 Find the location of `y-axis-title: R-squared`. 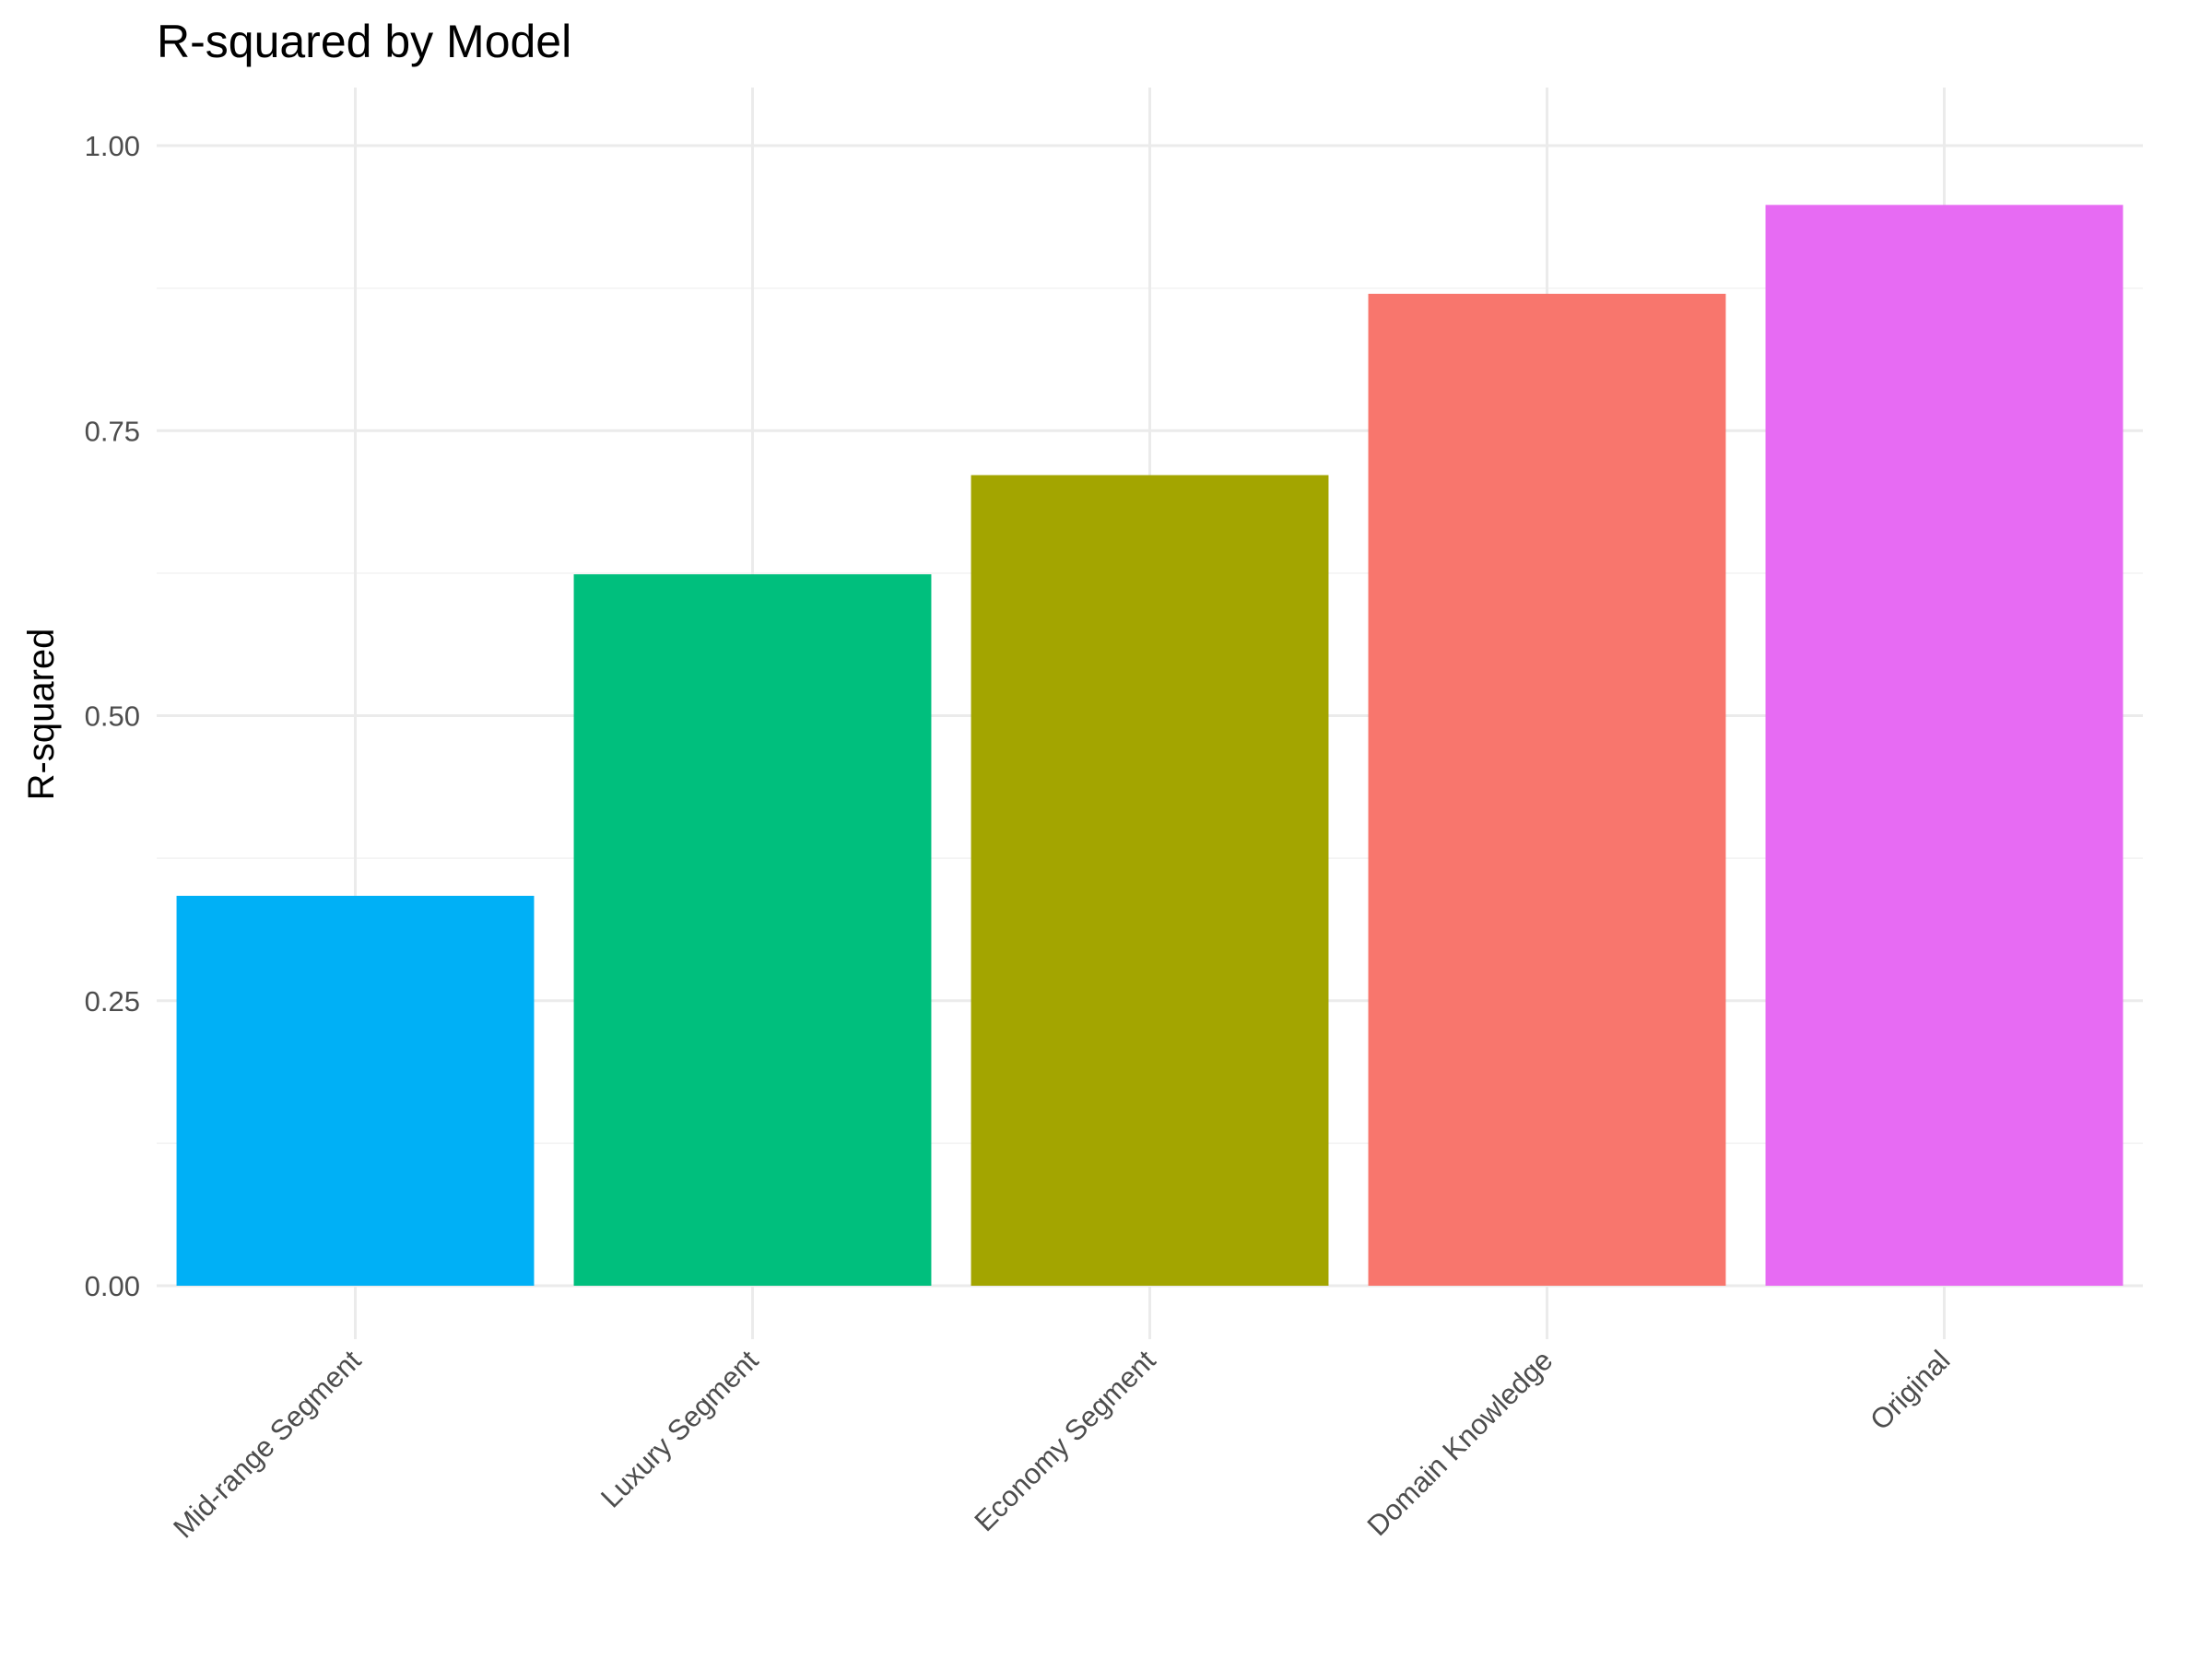

y-axis-title: R-squared is located at coordinates (41, 715).